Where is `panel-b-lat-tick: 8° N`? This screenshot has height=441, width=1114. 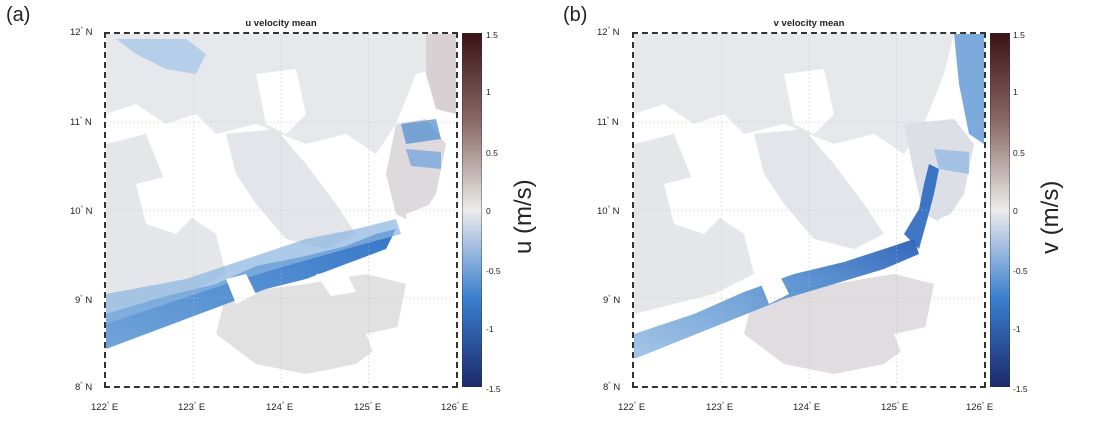
panel-b-lat-tick: 8° N is located at coordinates (612, 388).